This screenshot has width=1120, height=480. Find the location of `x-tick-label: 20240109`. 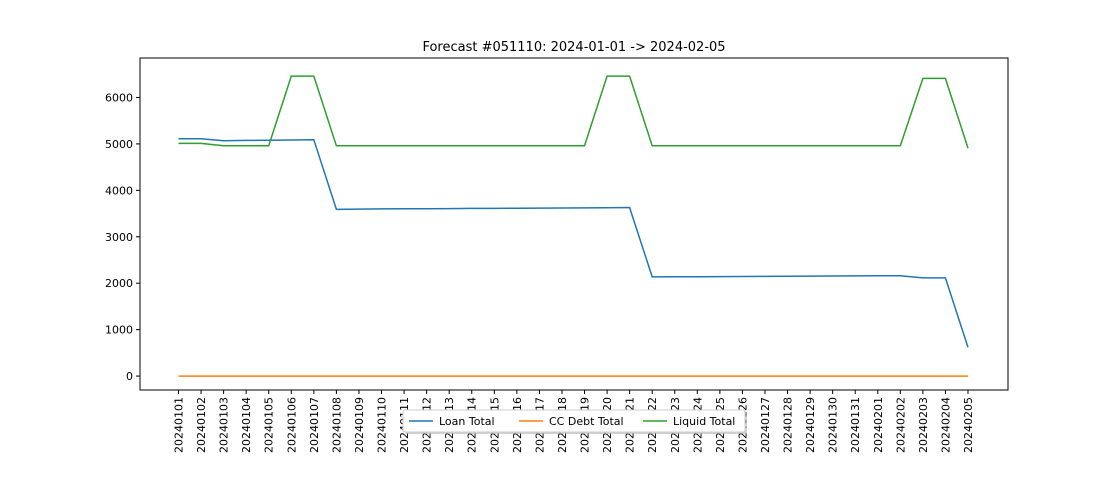

x-tick-label: 20240109 is located at coordinates (359, 425).